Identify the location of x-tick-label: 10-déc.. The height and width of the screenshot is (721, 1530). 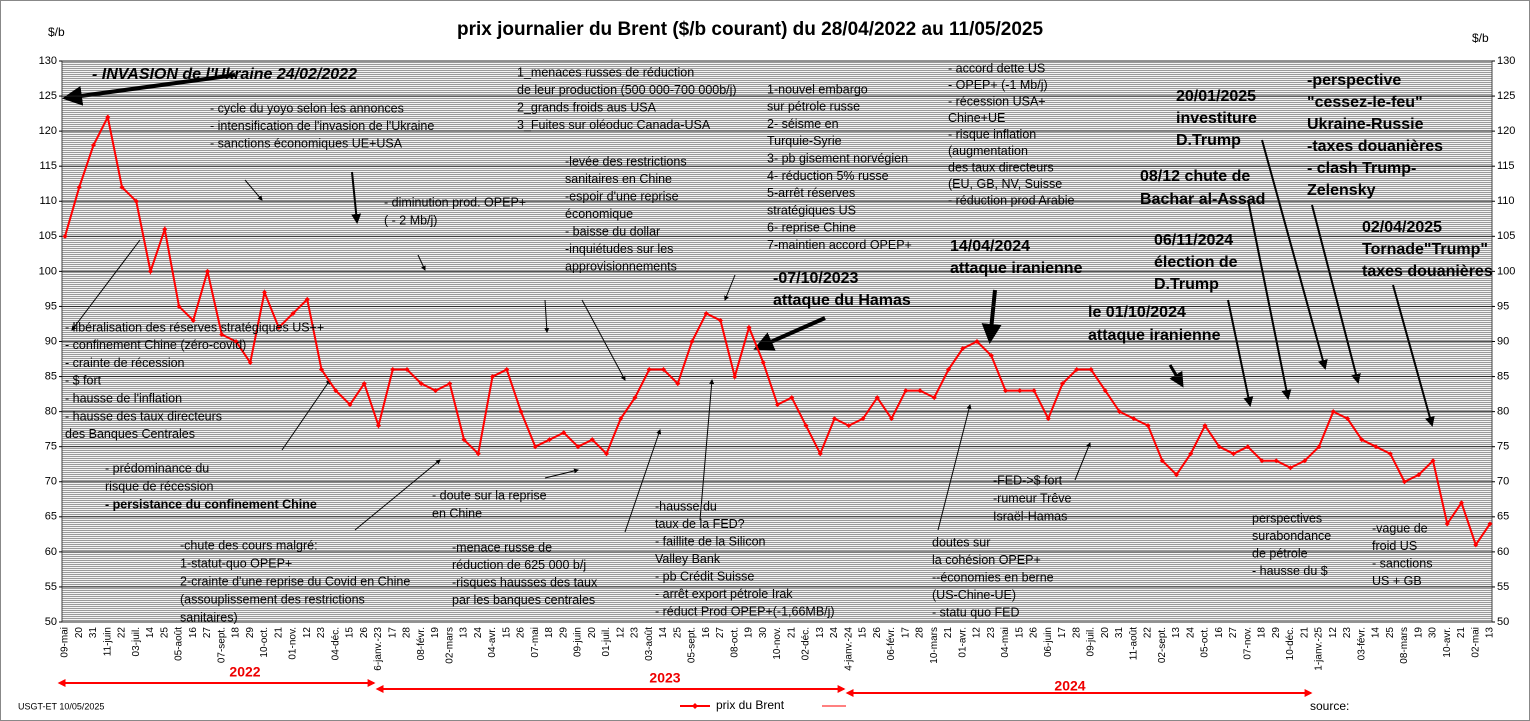
(1290, 643).